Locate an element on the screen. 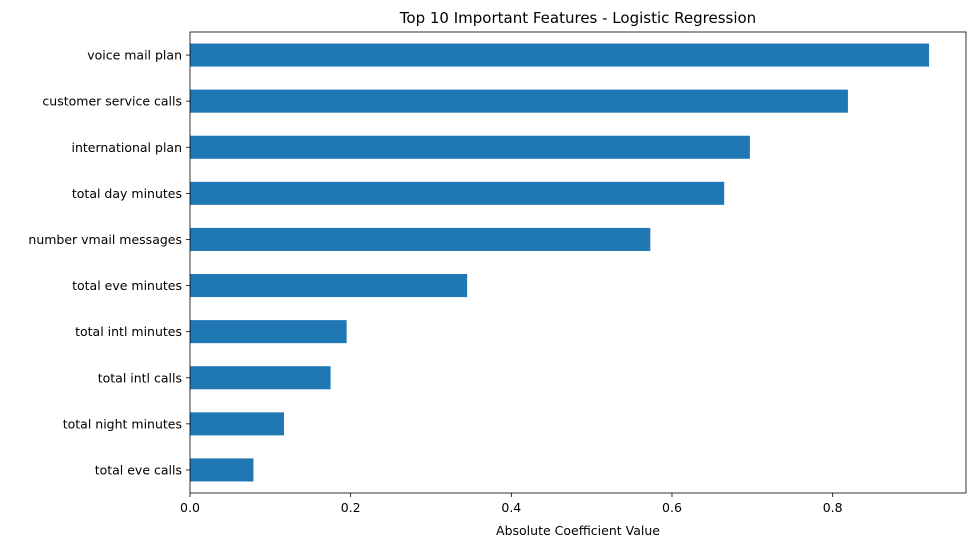  y-tick-label: total eve calls is located at coordinates (138, 469).